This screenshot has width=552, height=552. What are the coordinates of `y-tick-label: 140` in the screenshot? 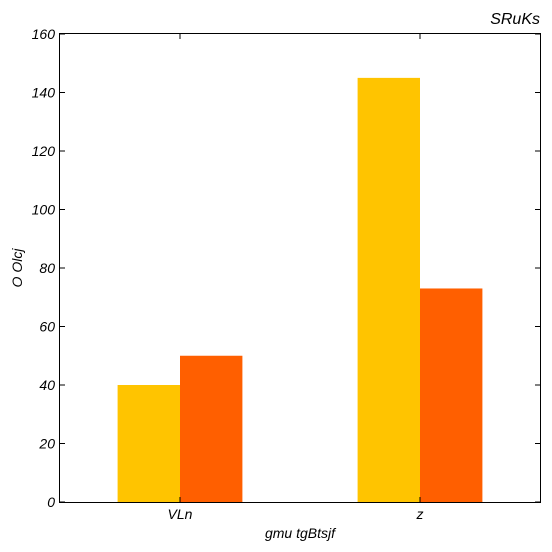 It's located at (44, 93).